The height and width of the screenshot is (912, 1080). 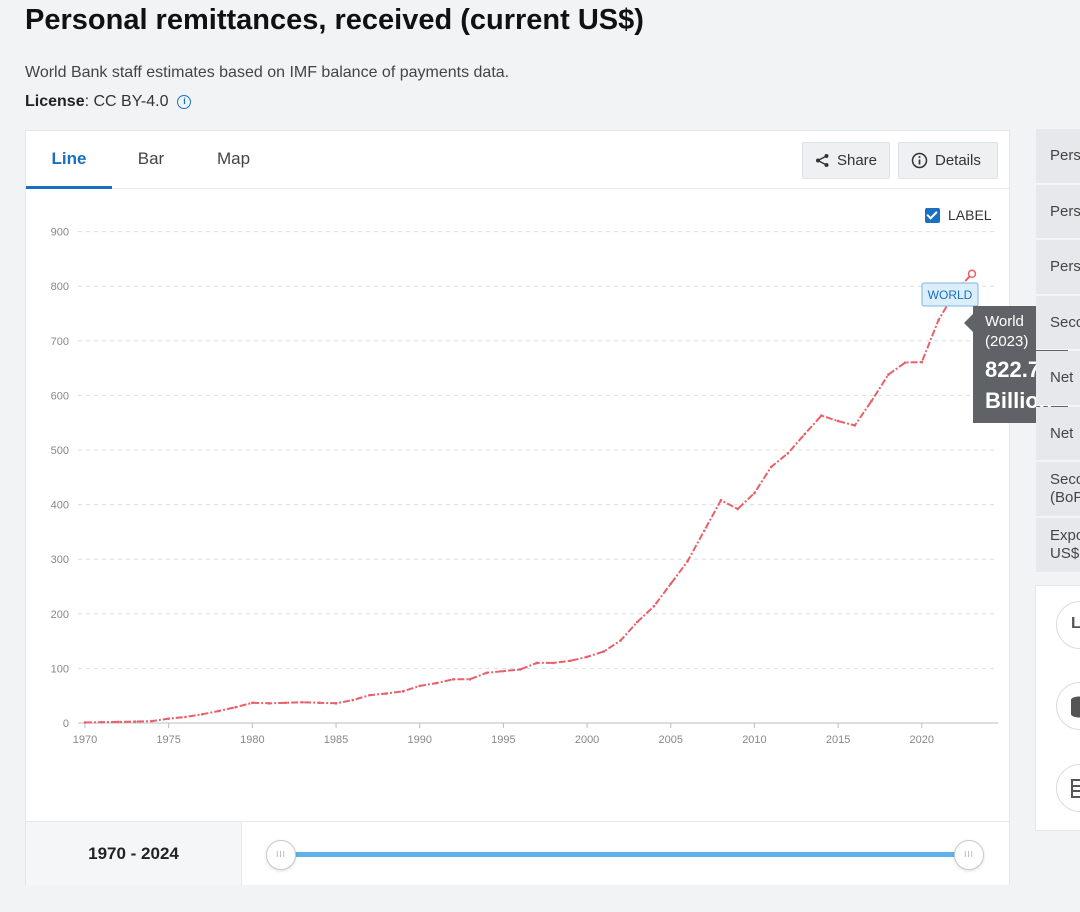 What do you see at coordinates (846, 160) in the screenshot?
I see `share-button: Share` at bounding box center [846, 160].